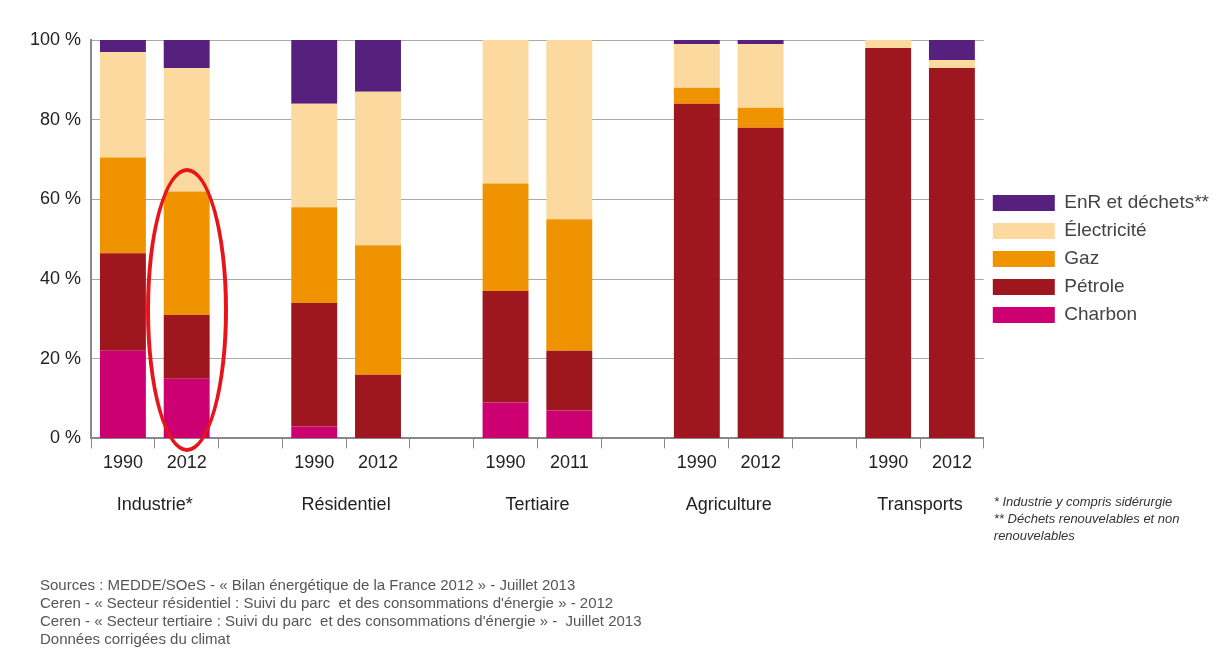 The height and width of the screenshot is (658, 1219). What do you see at coordinates (537, 504) in the screenshot?
I see `text: Tertiaire` at bounding box center [537, 504].